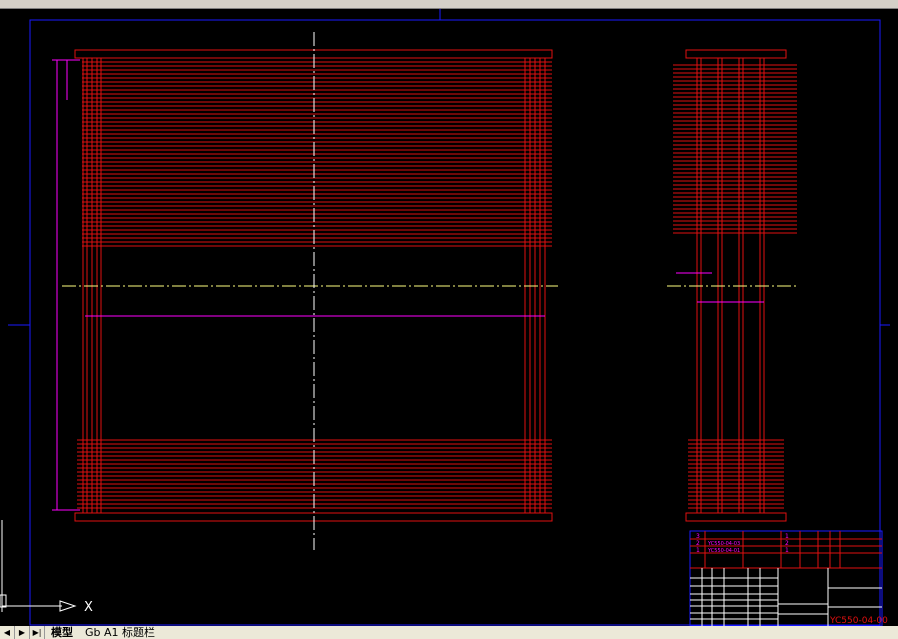 The height and width of the screenshot is (639, 898). I want to click on quantity-3: 1, so click(787, 536).